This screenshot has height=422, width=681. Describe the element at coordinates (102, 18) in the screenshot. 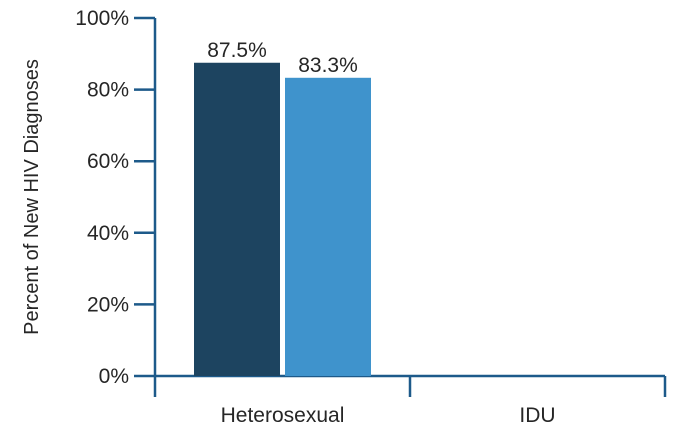

I see `y-tick-label: 100%` at that location.